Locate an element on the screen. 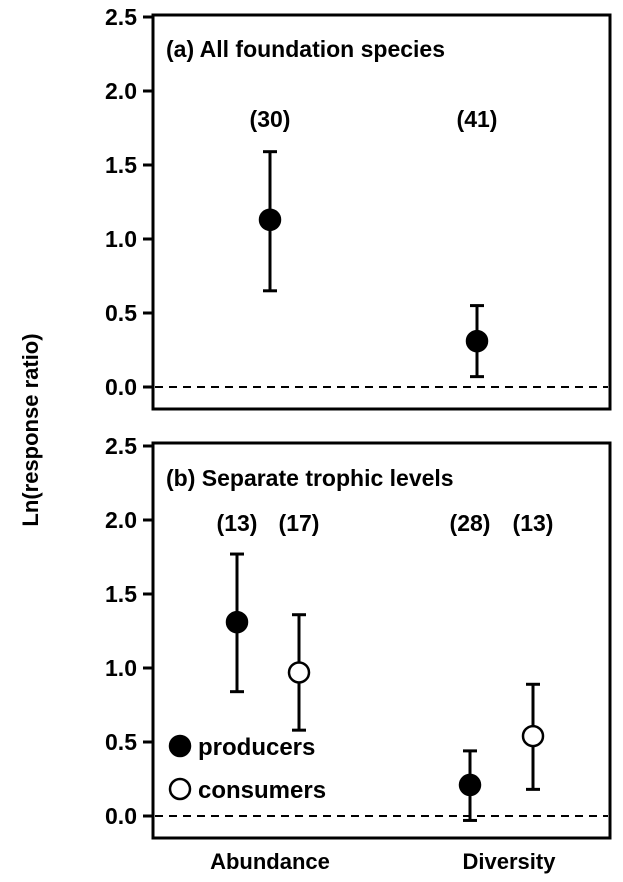 This screenshot has height=882, width=623. panel-title: (a) All foundation species is located at coordinates (305, 49).